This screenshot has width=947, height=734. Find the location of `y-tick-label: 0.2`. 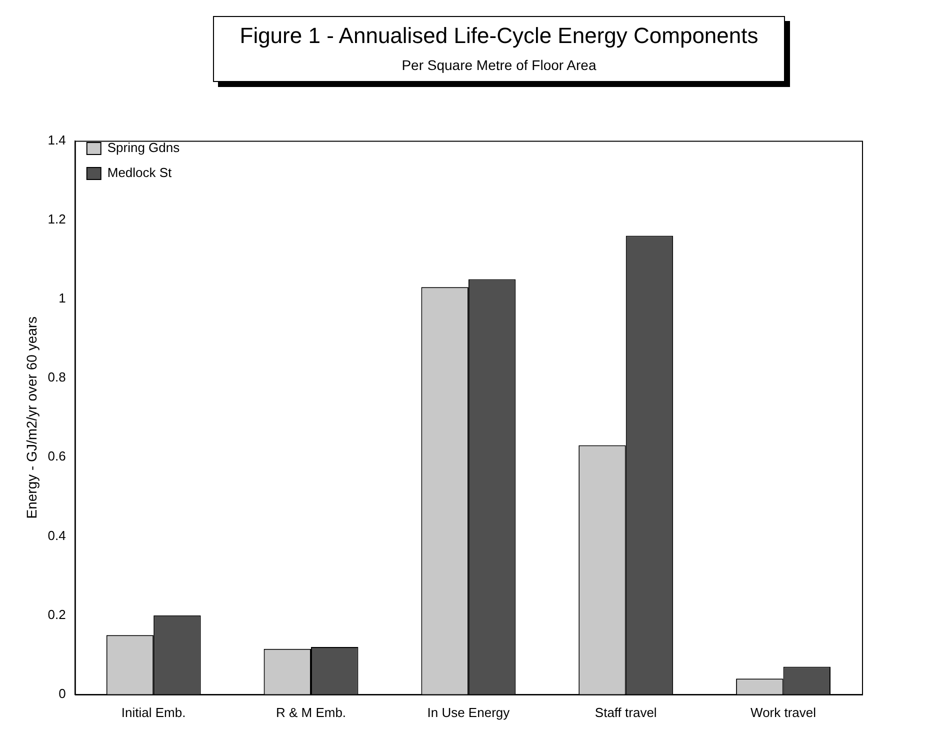

y-tick-label: 0.2 is located at coordinates (57, 614).